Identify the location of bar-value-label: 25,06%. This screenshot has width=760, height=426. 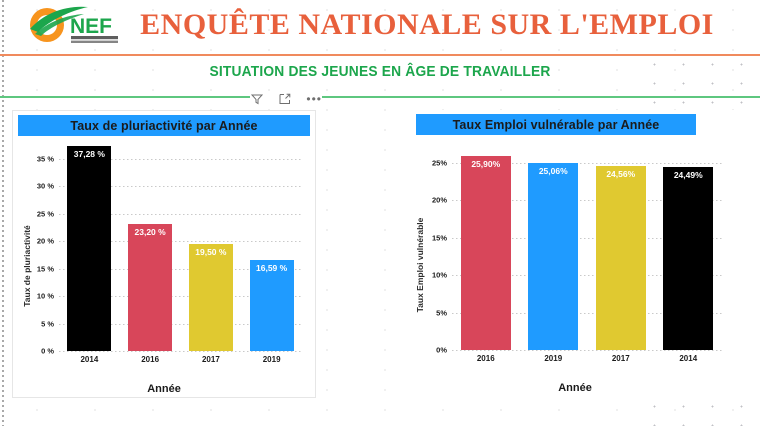
(553, 170).